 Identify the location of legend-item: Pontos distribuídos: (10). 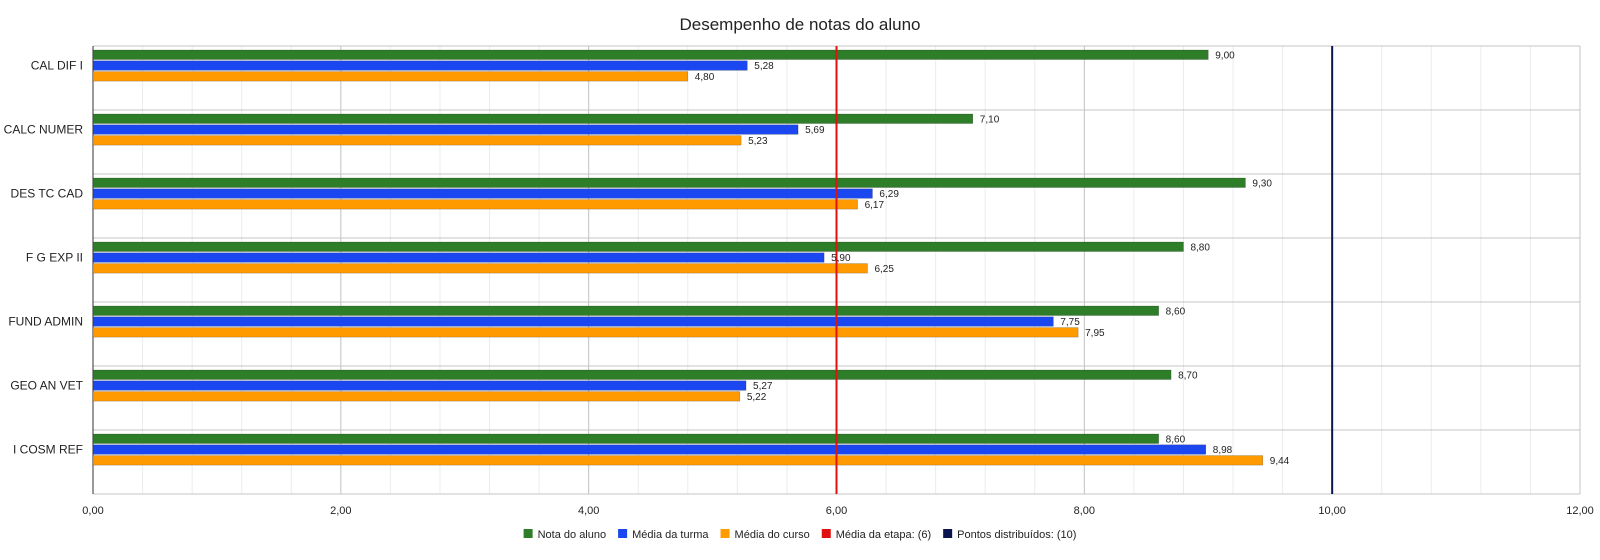
(1009, 535).